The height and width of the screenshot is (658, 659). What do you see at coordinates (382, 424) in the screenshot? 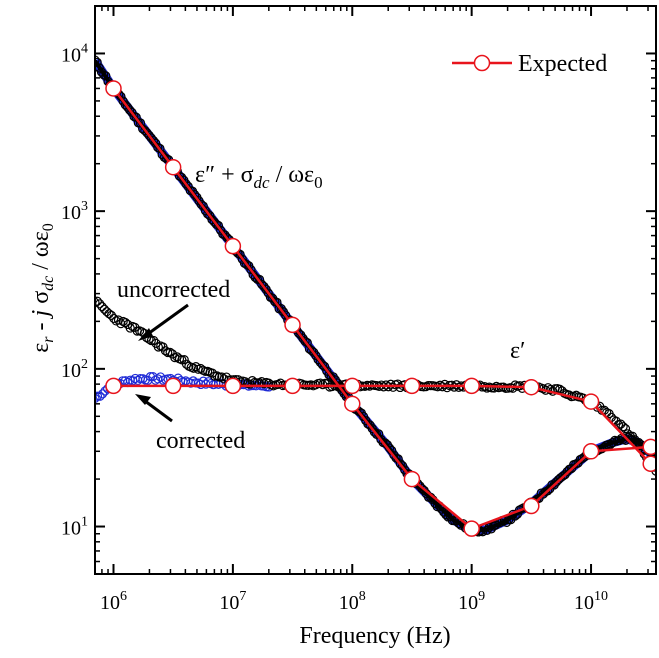
I see `series-line-expected-eps-real` at bounding box center [382, 424].